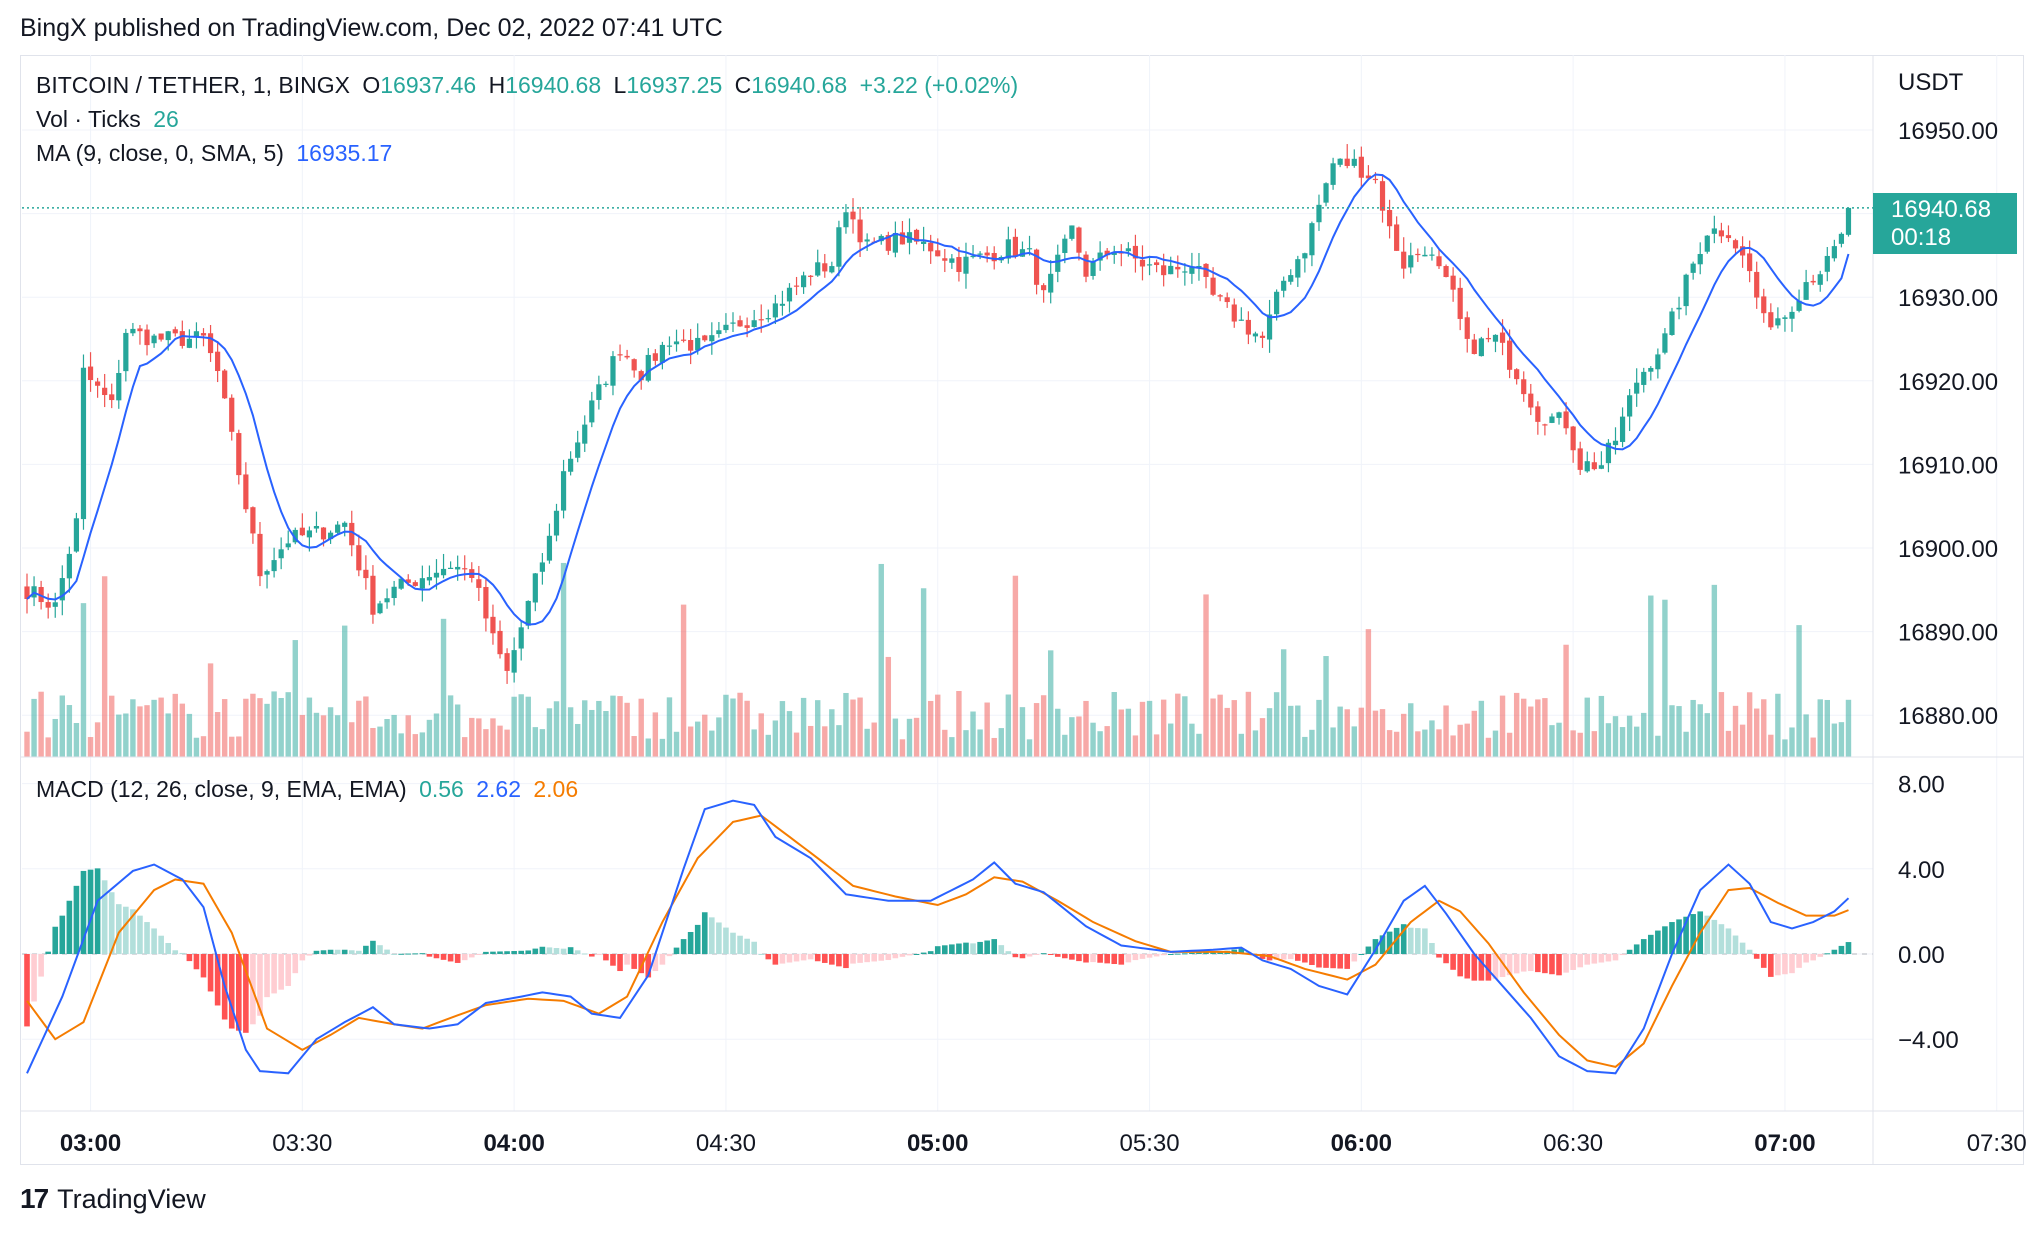  I want to click on low-label: L, so click(620, 85).